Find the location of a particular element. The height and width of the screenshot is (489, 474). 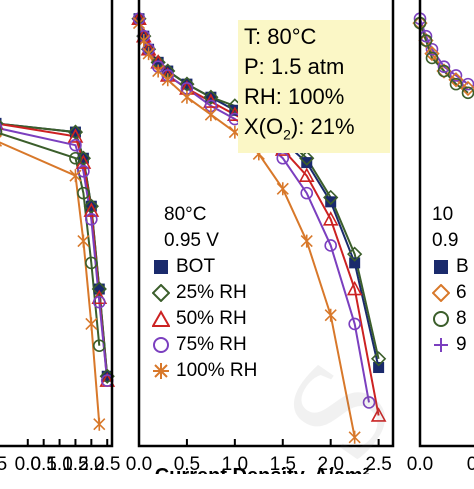

panel-3-x-tick-label: 0.0 is located at coordinates (420, 464).